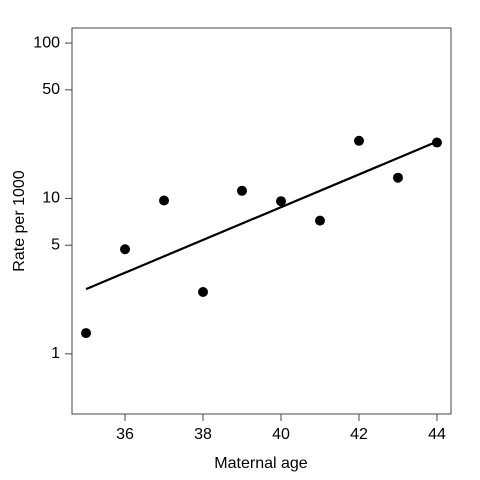 This screenshot has width=480, height=480. Describe the element at coordinates (203, 434) in the screenshot. I see `x-tick-label: 38` at that location.